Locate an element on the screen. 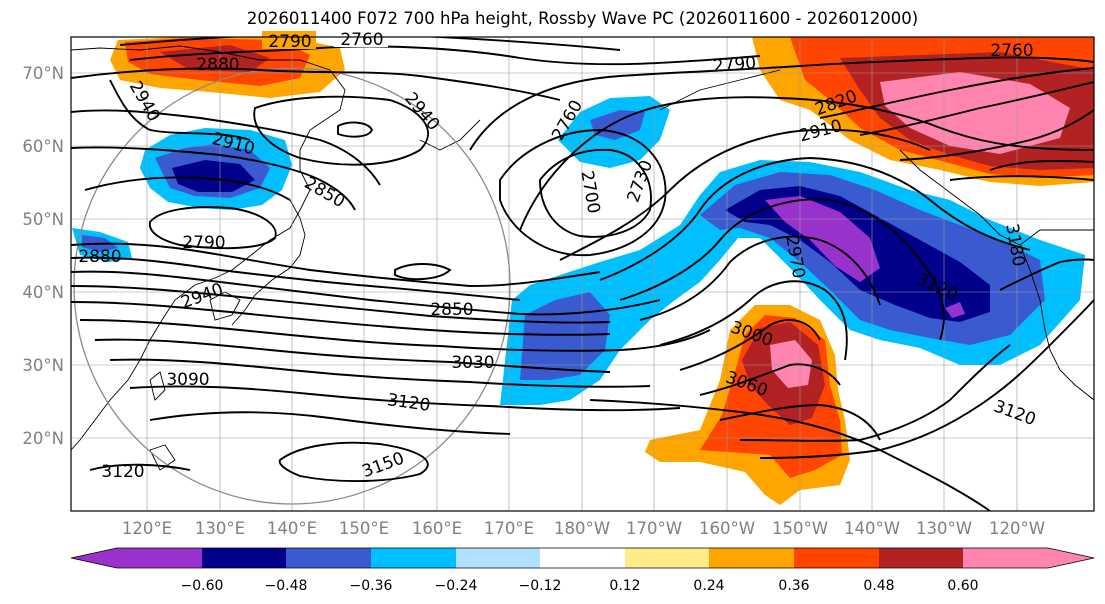  lon-label: 170°W is located at coordinates (654, 528).